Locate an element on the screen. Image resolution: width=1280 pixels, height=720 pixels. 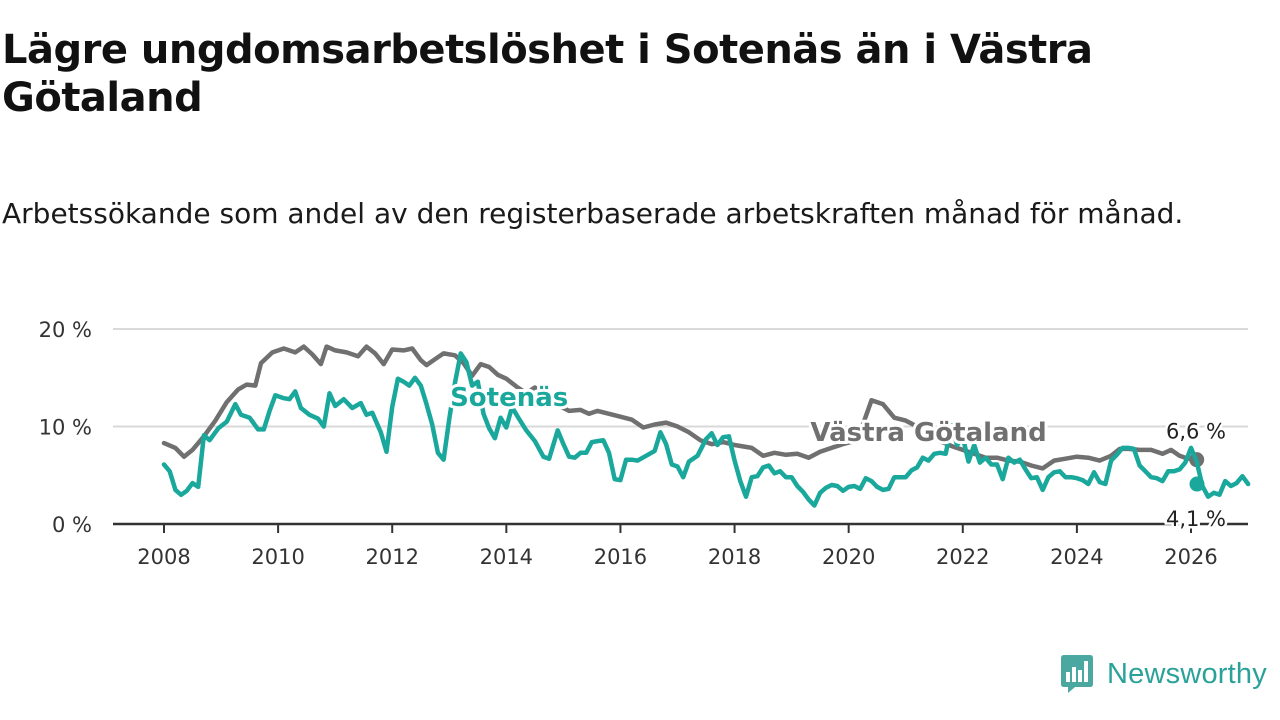
x-axis: 2008 2010 2012 2014 2016 2018 2020 2022 2024 2026 is located at coordinates (680, 545).